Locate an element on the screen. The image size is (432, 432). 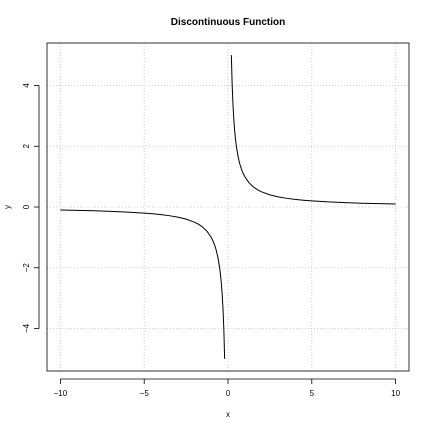
x-axis: −10 −5 0 5 10 is located at coordinates (227, 388).